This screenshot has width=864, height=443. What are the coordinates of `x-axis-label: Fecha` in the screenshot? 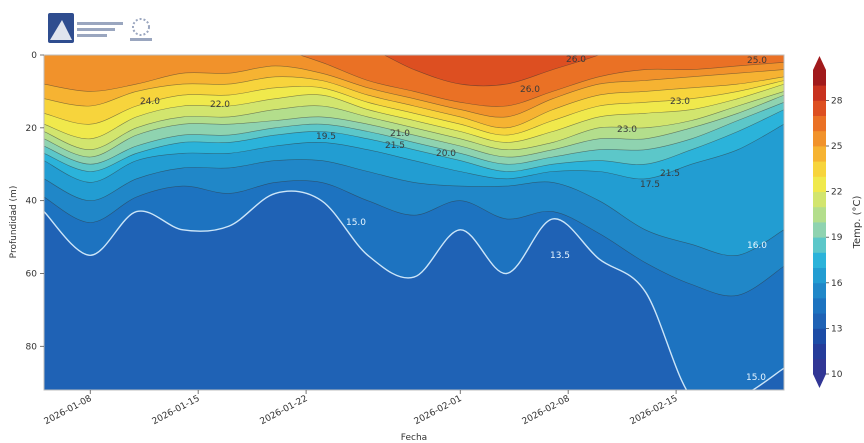 It's located at (414, 438).